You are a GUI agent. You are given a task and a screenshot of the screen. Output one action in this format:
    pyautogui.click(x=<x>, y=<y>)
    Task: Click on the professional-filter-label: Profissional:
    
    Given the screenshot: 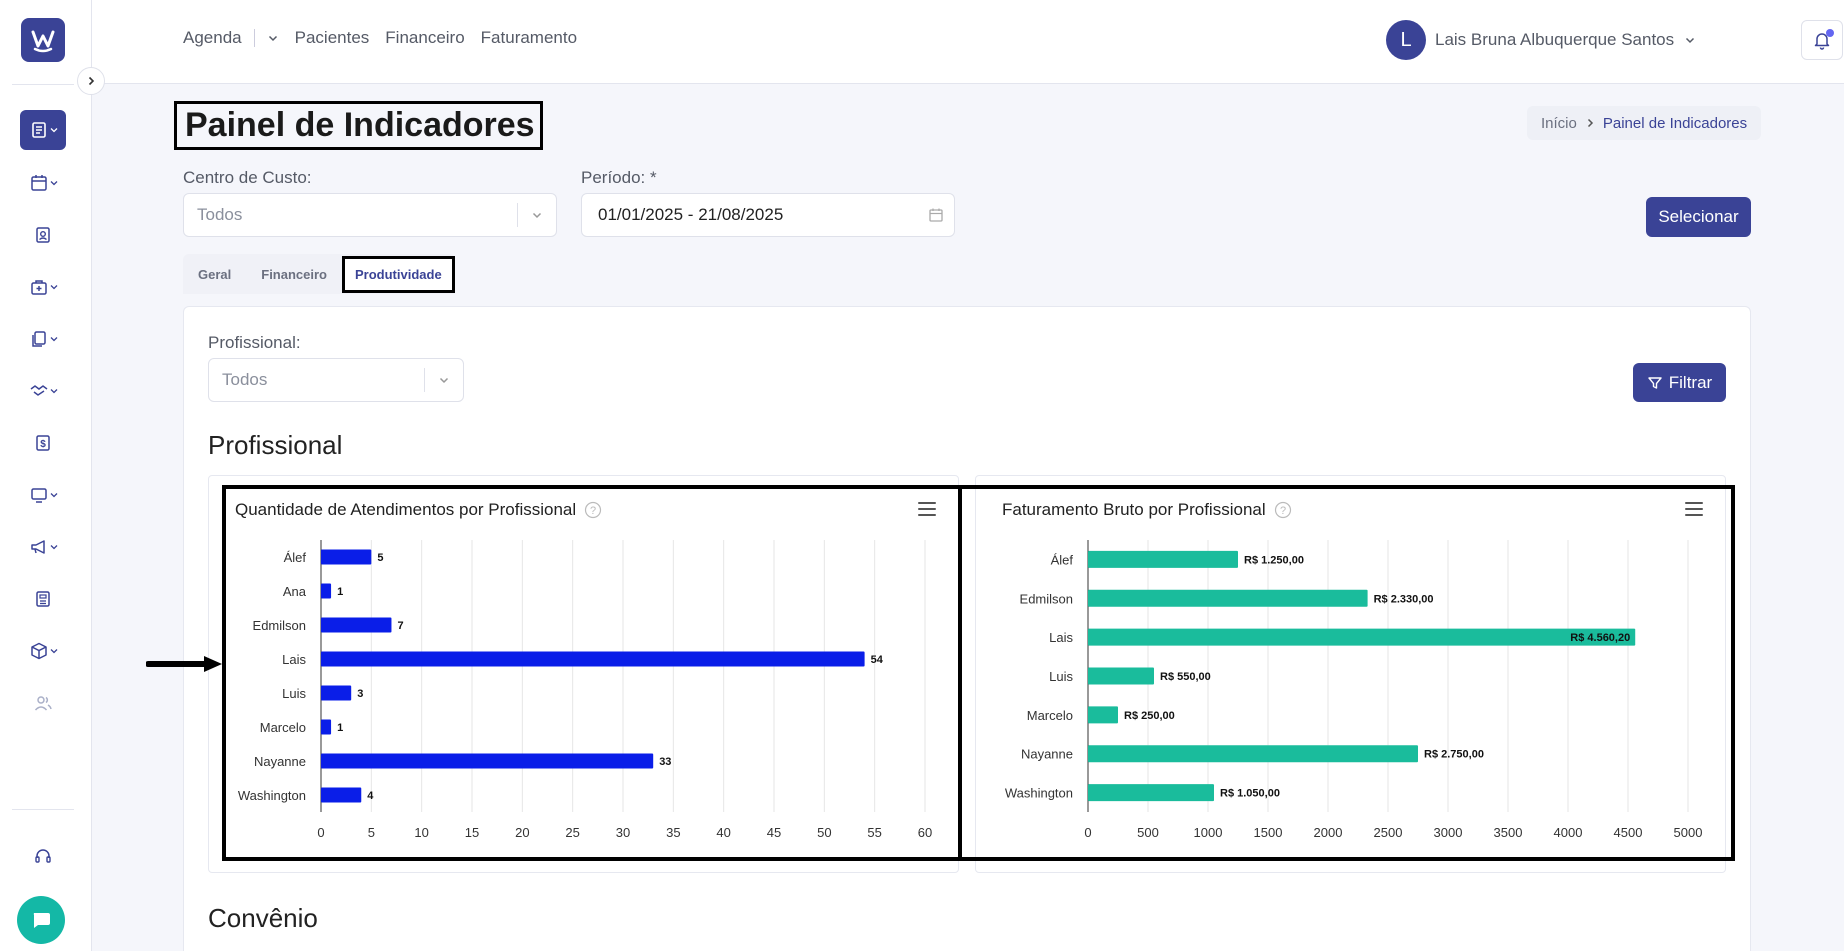 What is the action you would take?
    pyautogui.click(x=254, y=342)
    